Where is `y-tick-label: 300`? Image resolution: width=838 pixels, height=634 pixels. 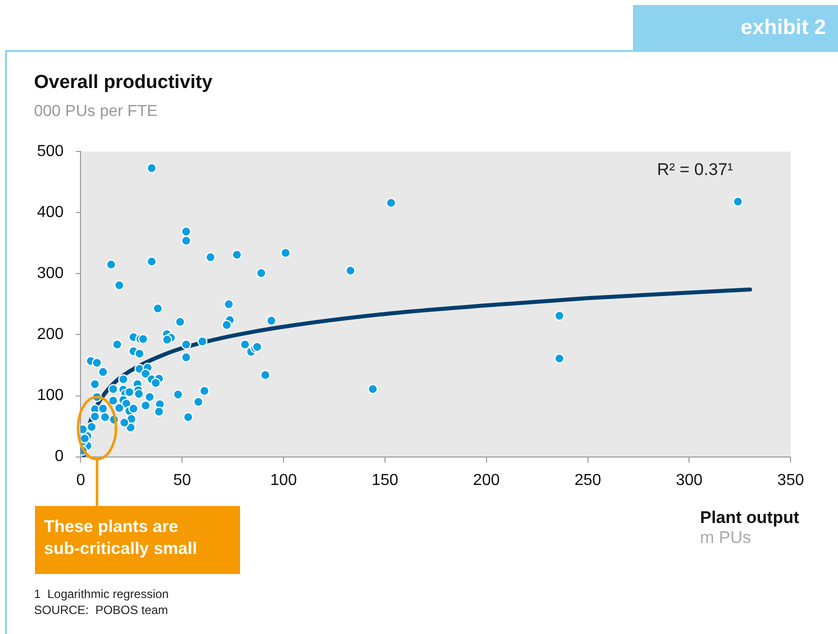 y-tick-label: 300 is located at coordinates (50, 273).